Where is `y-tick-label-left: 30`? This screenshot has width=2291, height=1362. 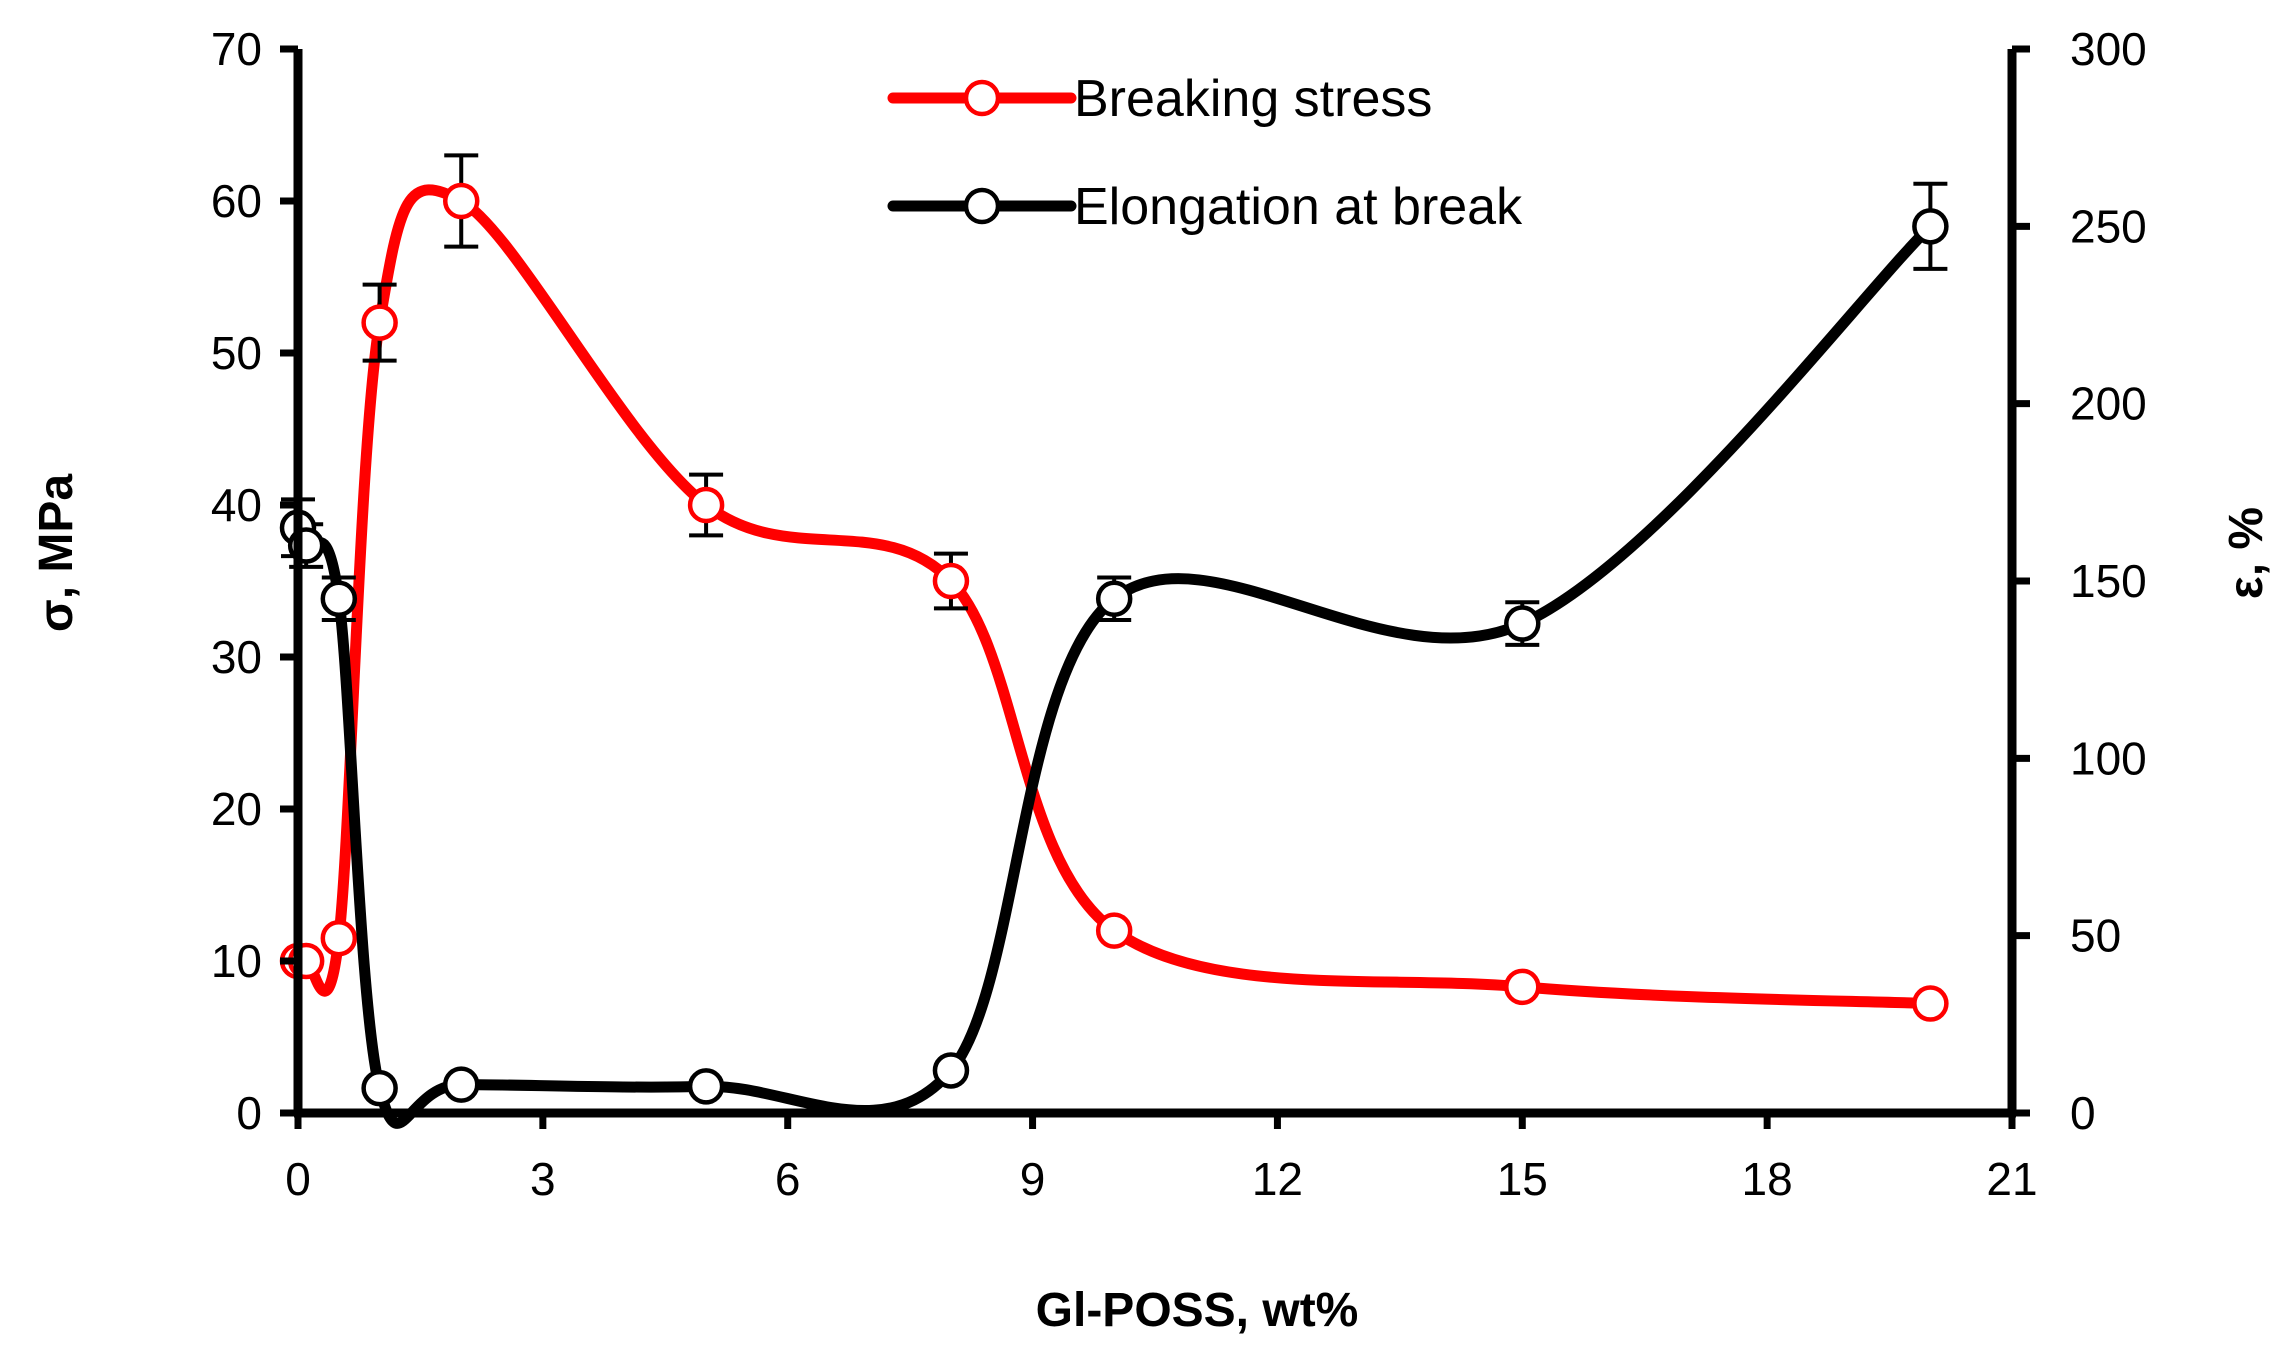
y-tick-label-left: 30 is located at coordinates (236, 657).